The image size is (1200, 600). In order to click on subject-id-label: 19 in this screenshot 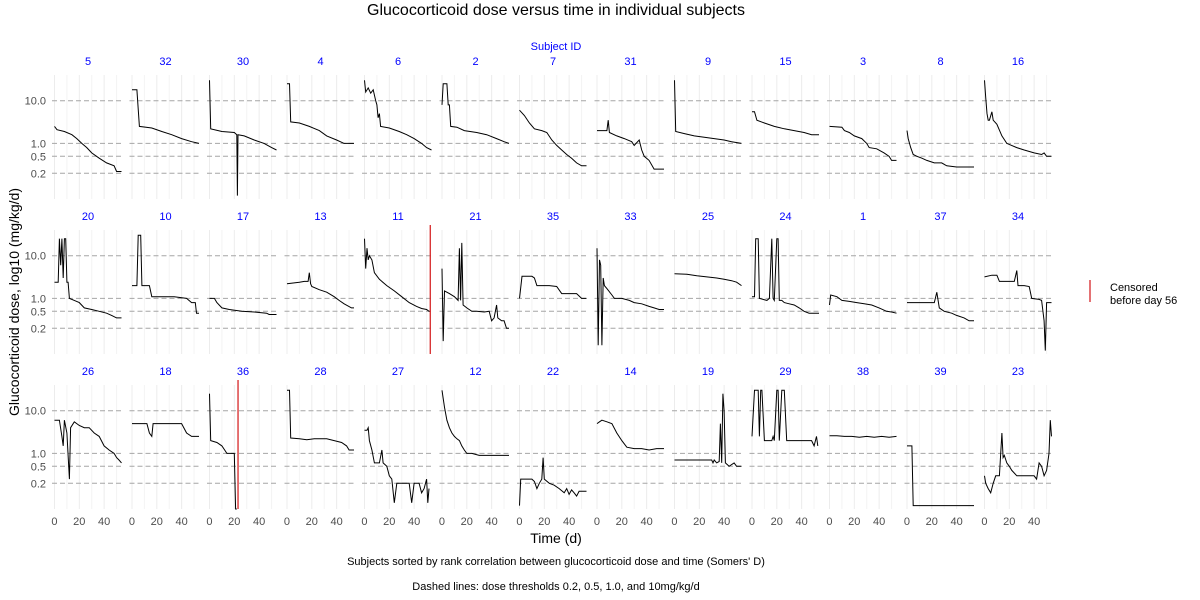, I will do `click(708, 372)`.